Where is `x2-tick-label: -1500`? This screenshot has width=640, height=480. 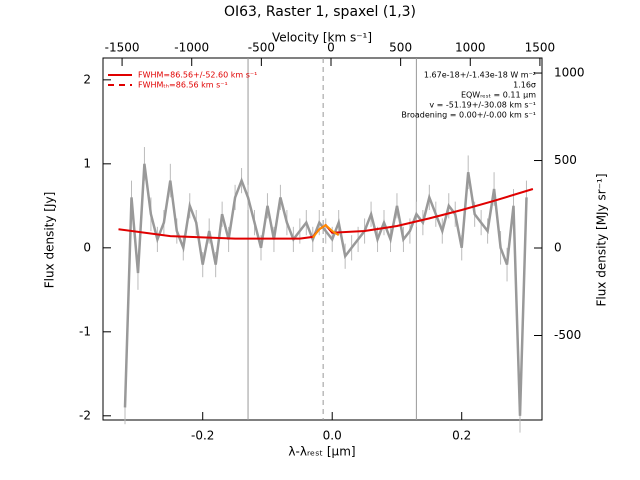
x2-tick-label: -1500 is located at coordinates (122, 48).